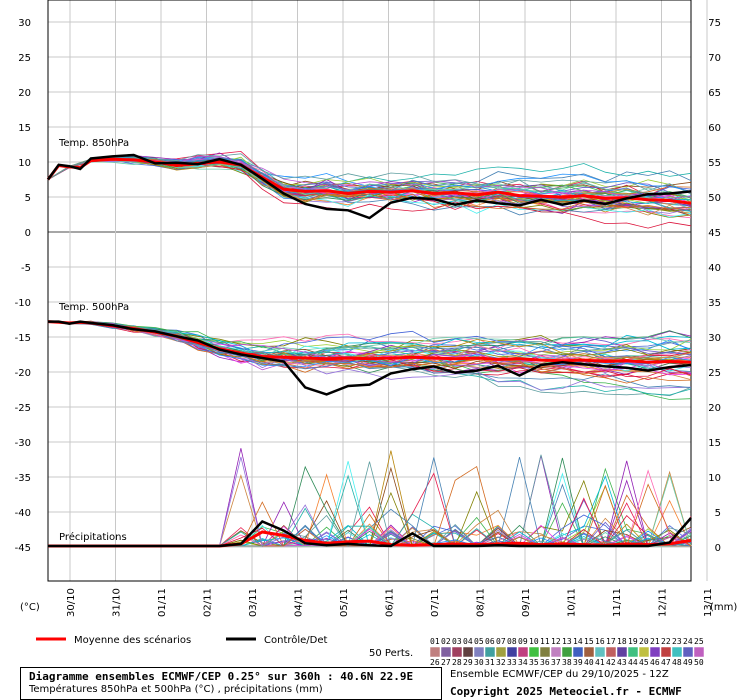 The width and height of the screenshot is (740, 700). What do you see at coordinates (26, 268) in the screenshot?
I see `y-tick-left: -5` at bounding box center [26, 268].